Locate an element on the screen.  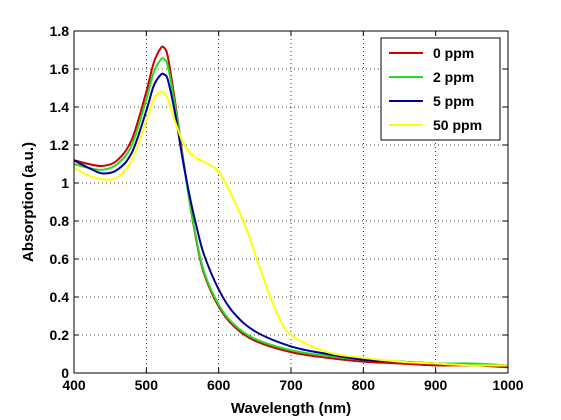
y-tick-label: 0.6 is located at coordinates (60, 259).